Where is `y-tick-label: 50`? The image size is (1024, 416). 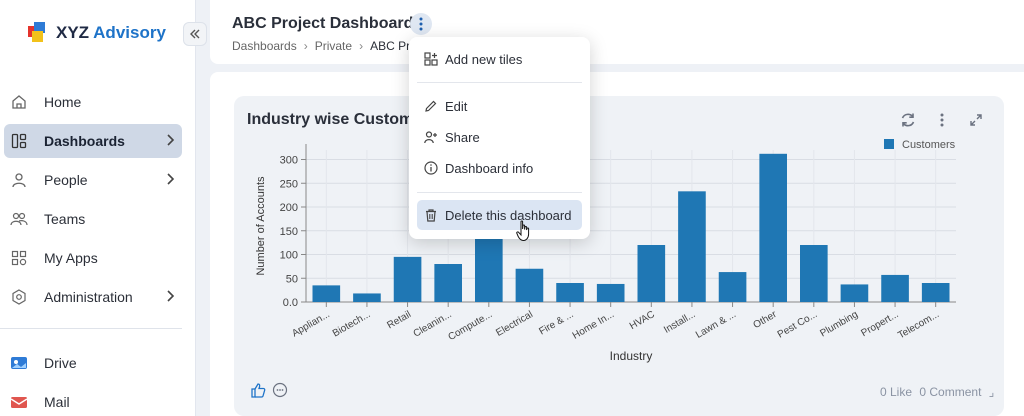
y-tick-label: 50 is located at coordinates (292, 279).